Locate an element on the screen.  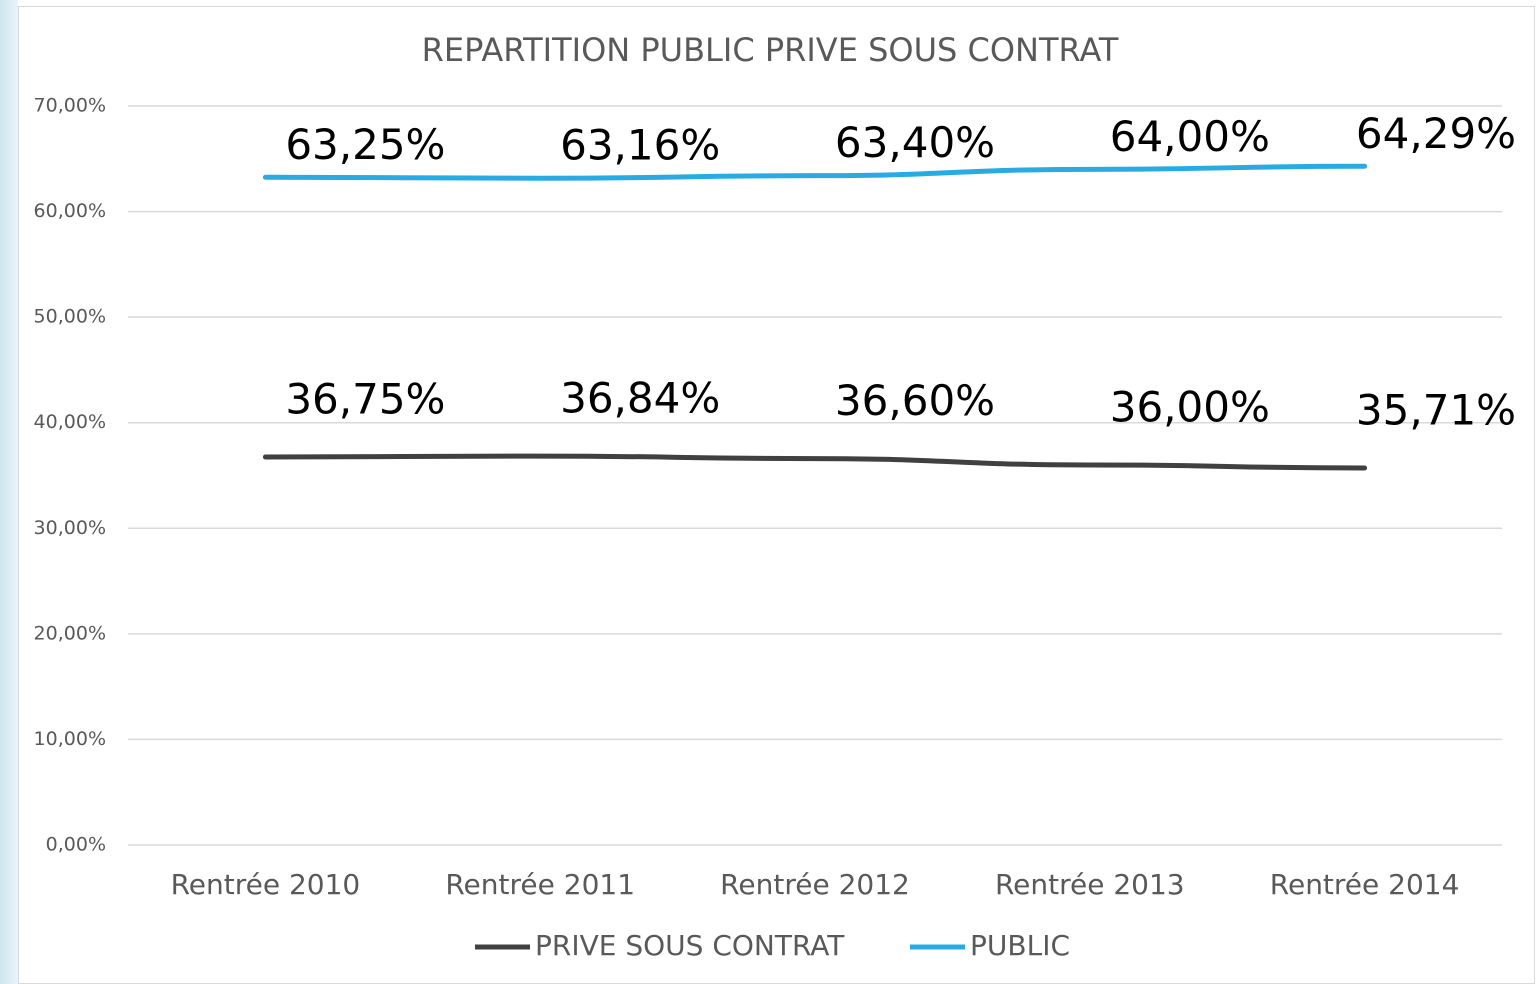
data-label: 36,60% is located at coordinates (915, 400).